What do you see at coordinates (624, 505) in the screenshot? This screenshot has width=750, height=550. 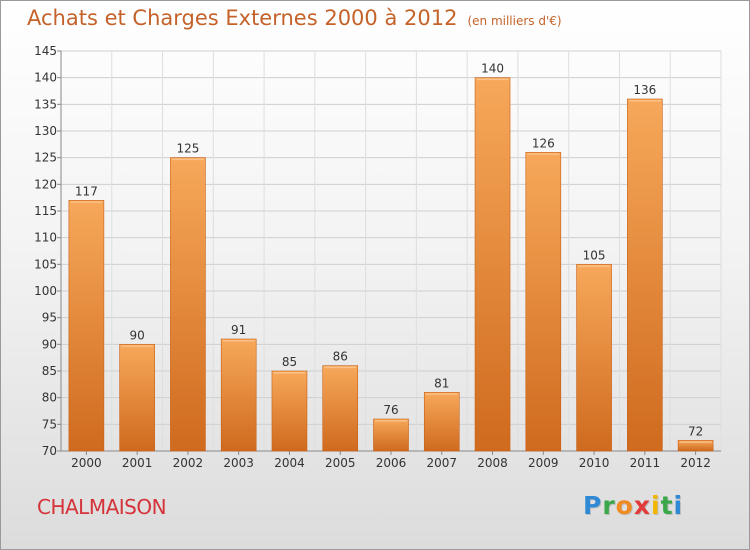 I see `brand-letter: o` at bounding box center [624, 505].